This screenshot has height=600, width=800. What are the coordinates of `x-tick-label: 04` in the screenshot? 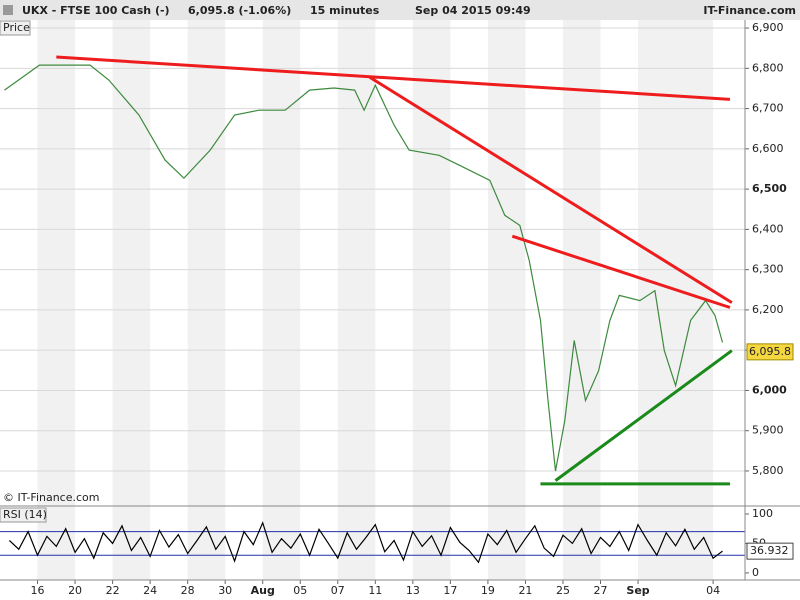 It's located at (713, 590).